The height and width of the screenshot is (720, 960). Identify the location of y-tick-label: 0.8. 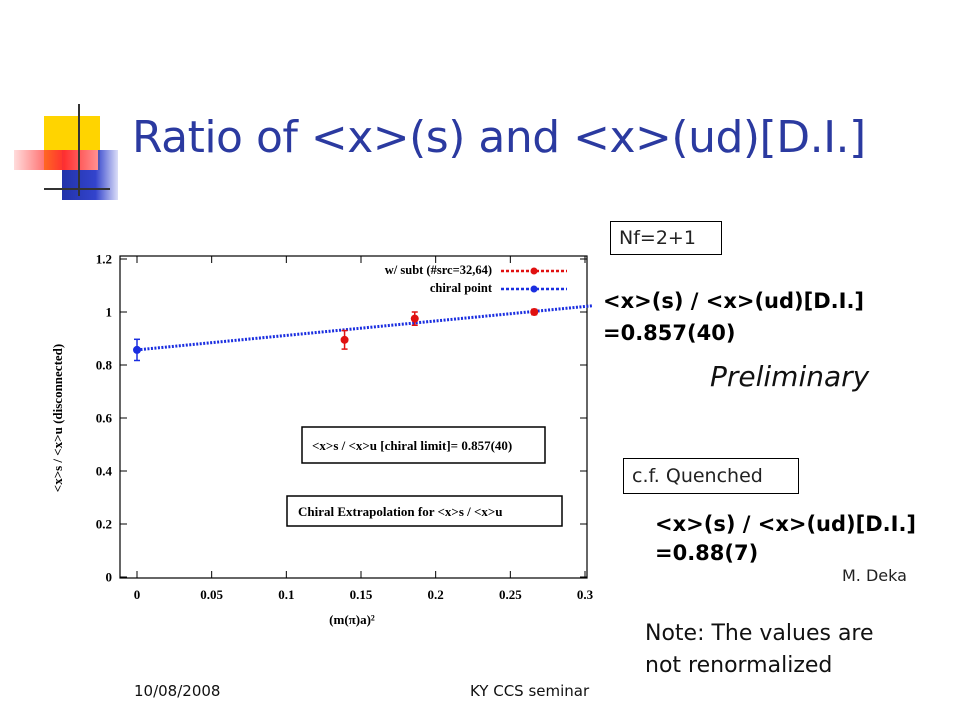
(104, 365).